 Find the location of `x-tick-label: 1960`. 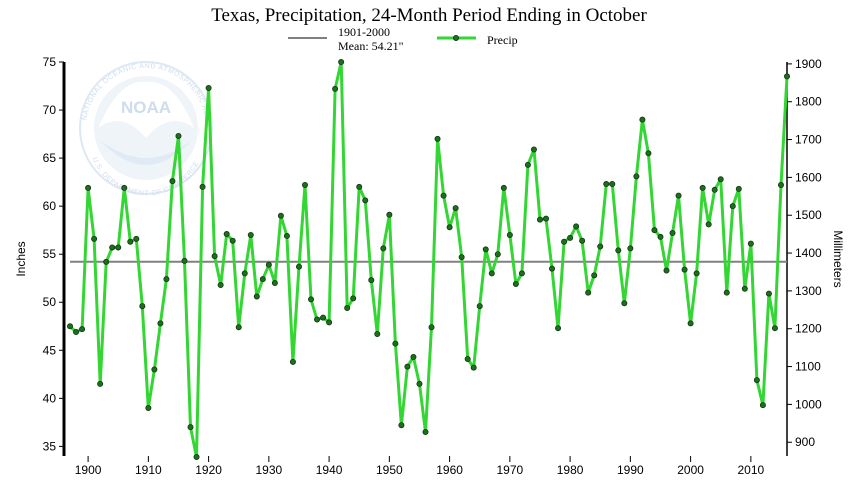

x-tick-label: 1960 is located at coordinates (449, 470).